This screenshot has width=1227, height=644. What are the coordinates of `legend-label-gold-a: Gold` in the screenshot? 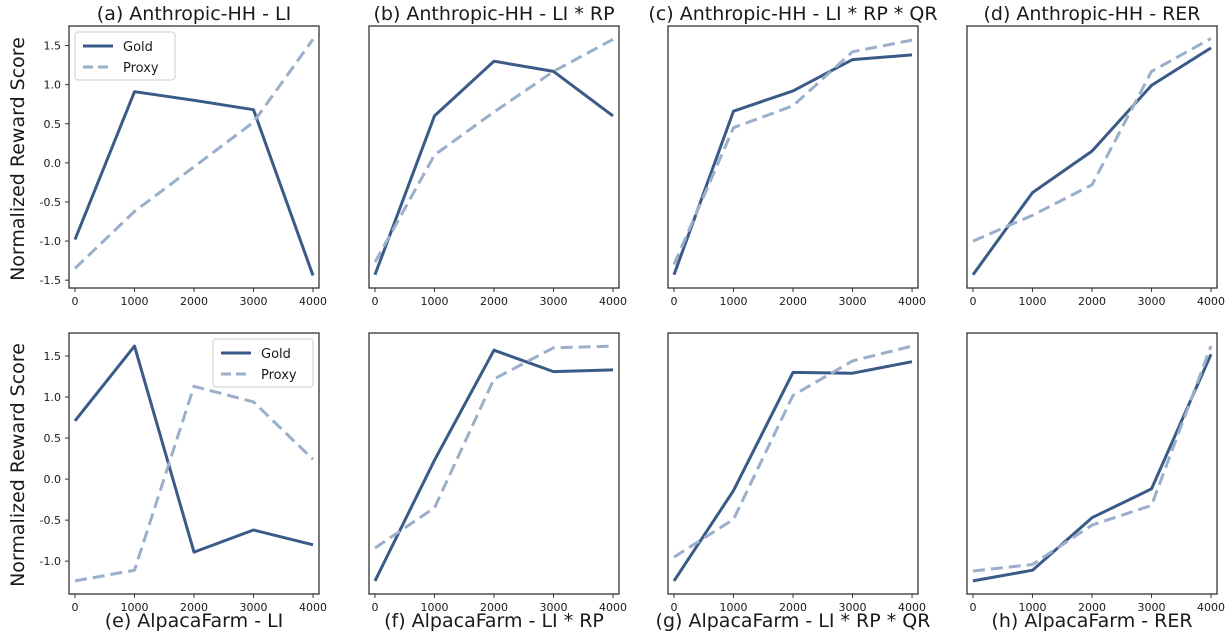 It's located at (138, 47).